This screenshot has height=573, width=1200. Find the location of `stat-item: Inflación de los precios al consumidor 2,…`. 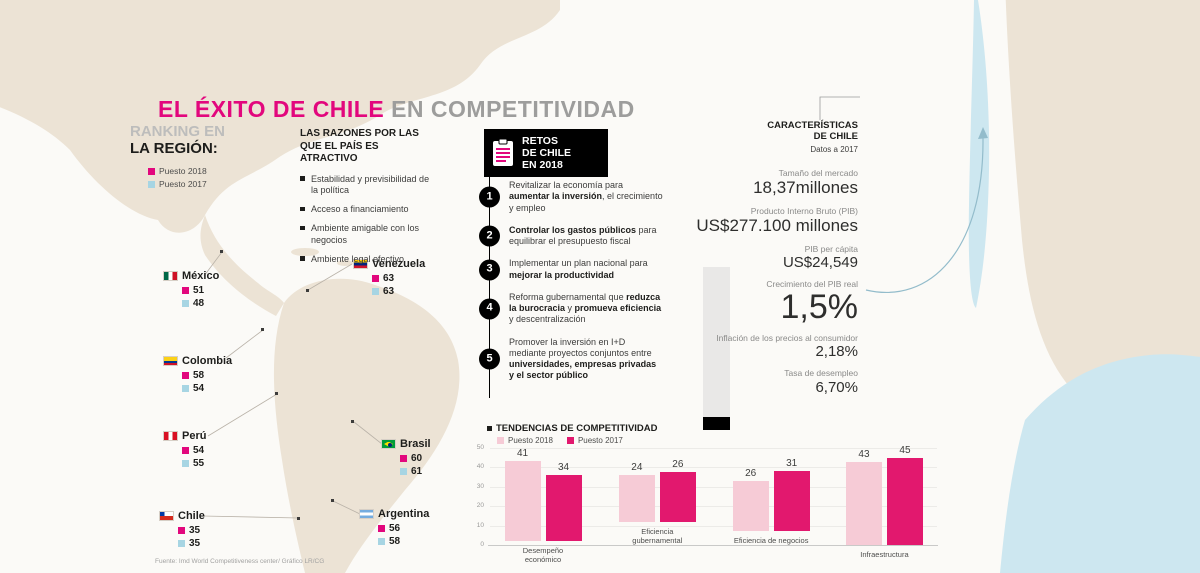

stat-item: Inflación de los precios al consumidor 2,… is located at coordinates (749, 346).